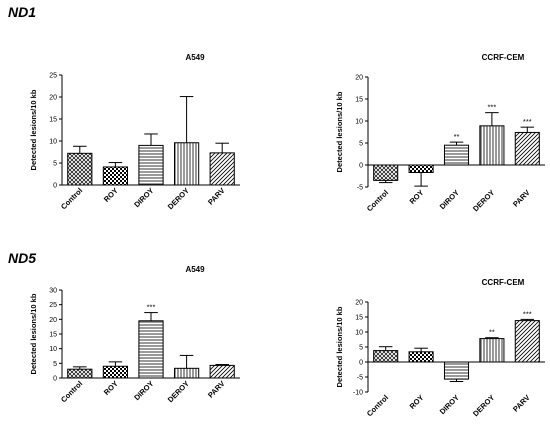 Image resolution: width=550 pixels, height=435 pixels. What do you see at coordinates (22, 258) in the screenshot?
I see `section-label-nd5: ND5` at bounding box center [22, 258].